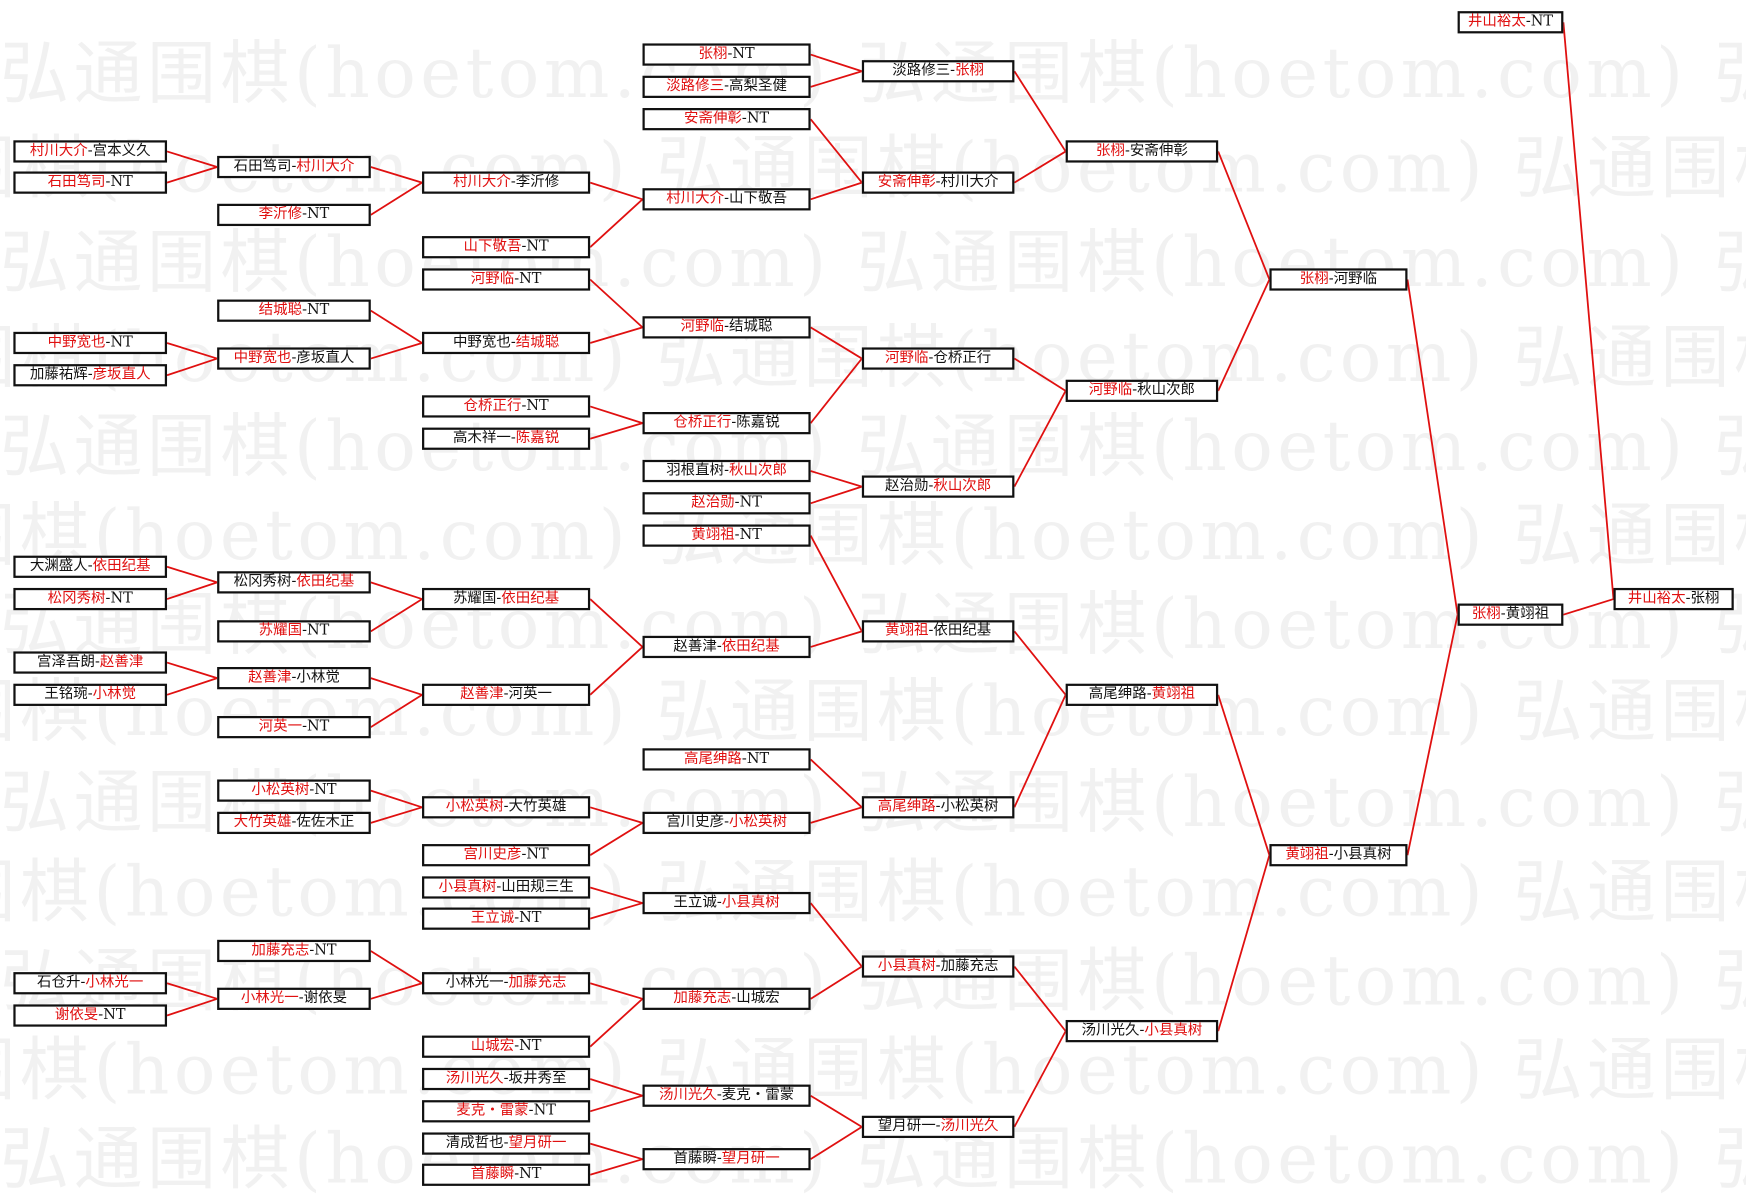  What do you see at coordinates (90, 662) in the screenshot?
I see `match-box: 宫泽吾朗-赵善津` at bounding box center [90, 662].